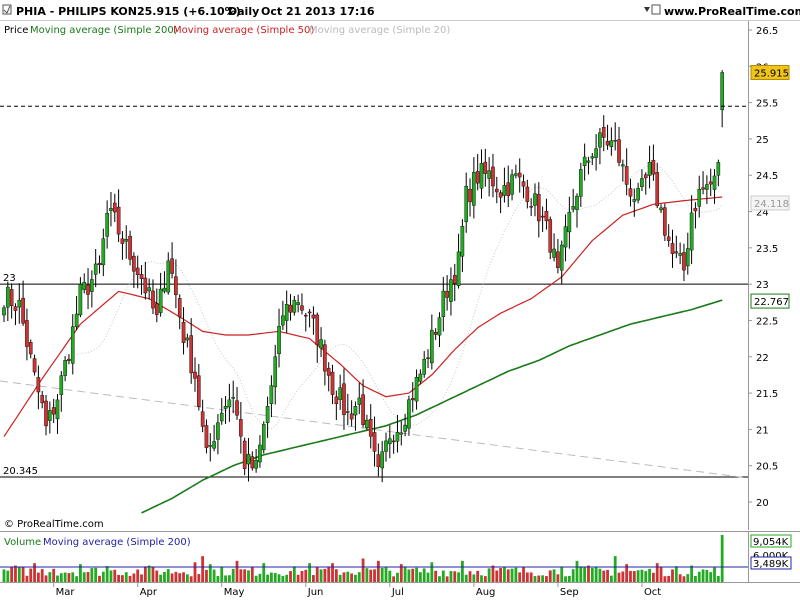  What do you see at coordinates (771, 73) in the screenshot?
I see `current-price-tag: 25.915` at bounding box center [771, 73].